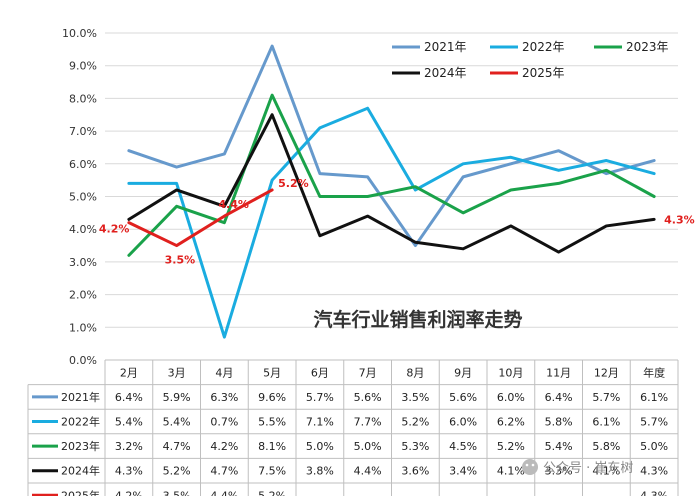 Image resolution: width=700 pixels, height=496 pixels. Describe the element at coordinates (679, 219) in the screenshot. I see `data-annotation: 4.3%` at that location.